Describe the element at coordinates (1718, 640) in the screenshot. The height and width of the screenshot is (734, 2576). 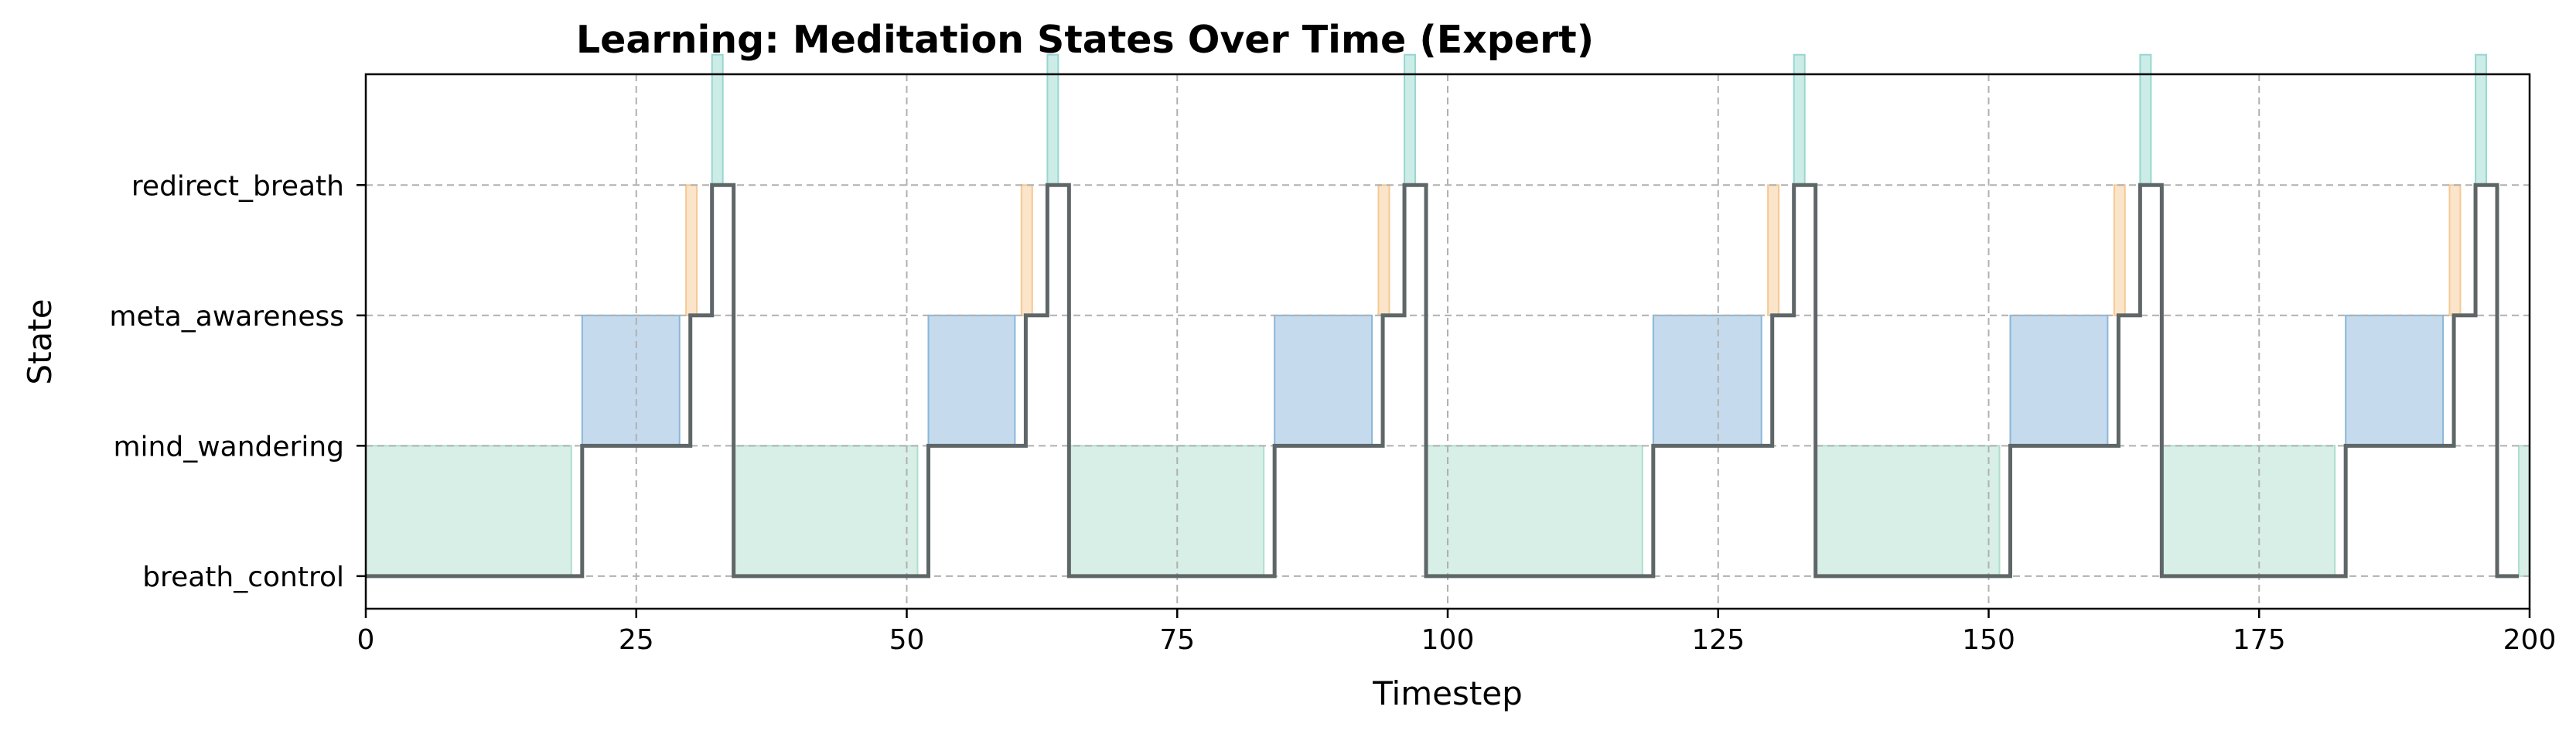
I see `x-tick-label-5: 125` at that location.